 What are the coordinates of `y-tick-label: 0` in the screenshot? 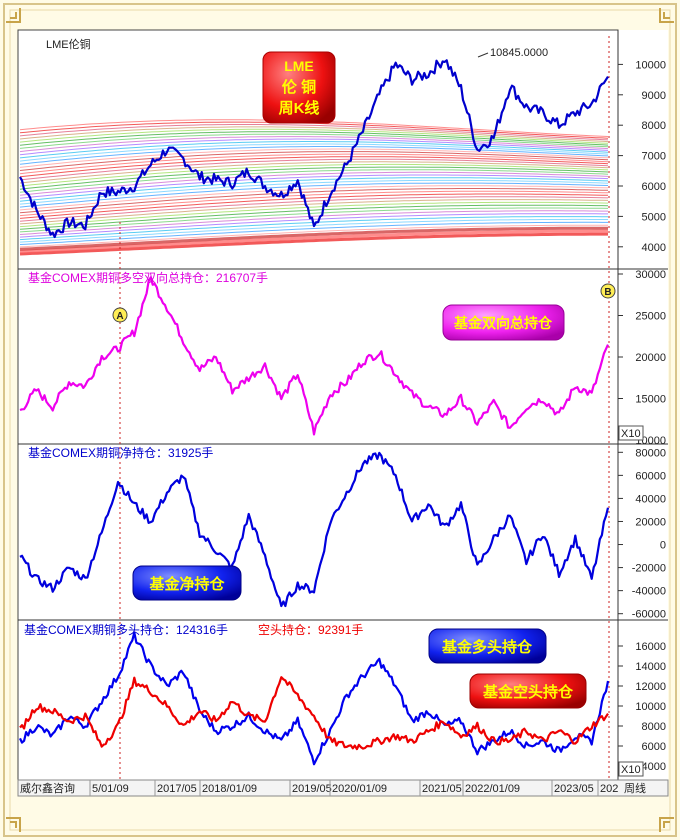 It's located at (663, 546).